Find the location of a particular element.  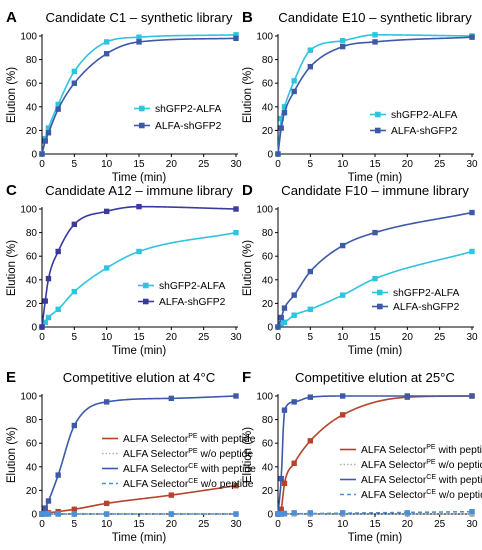

chart-title: Candidate A12 – immune library is located at coordinates (139, 190).